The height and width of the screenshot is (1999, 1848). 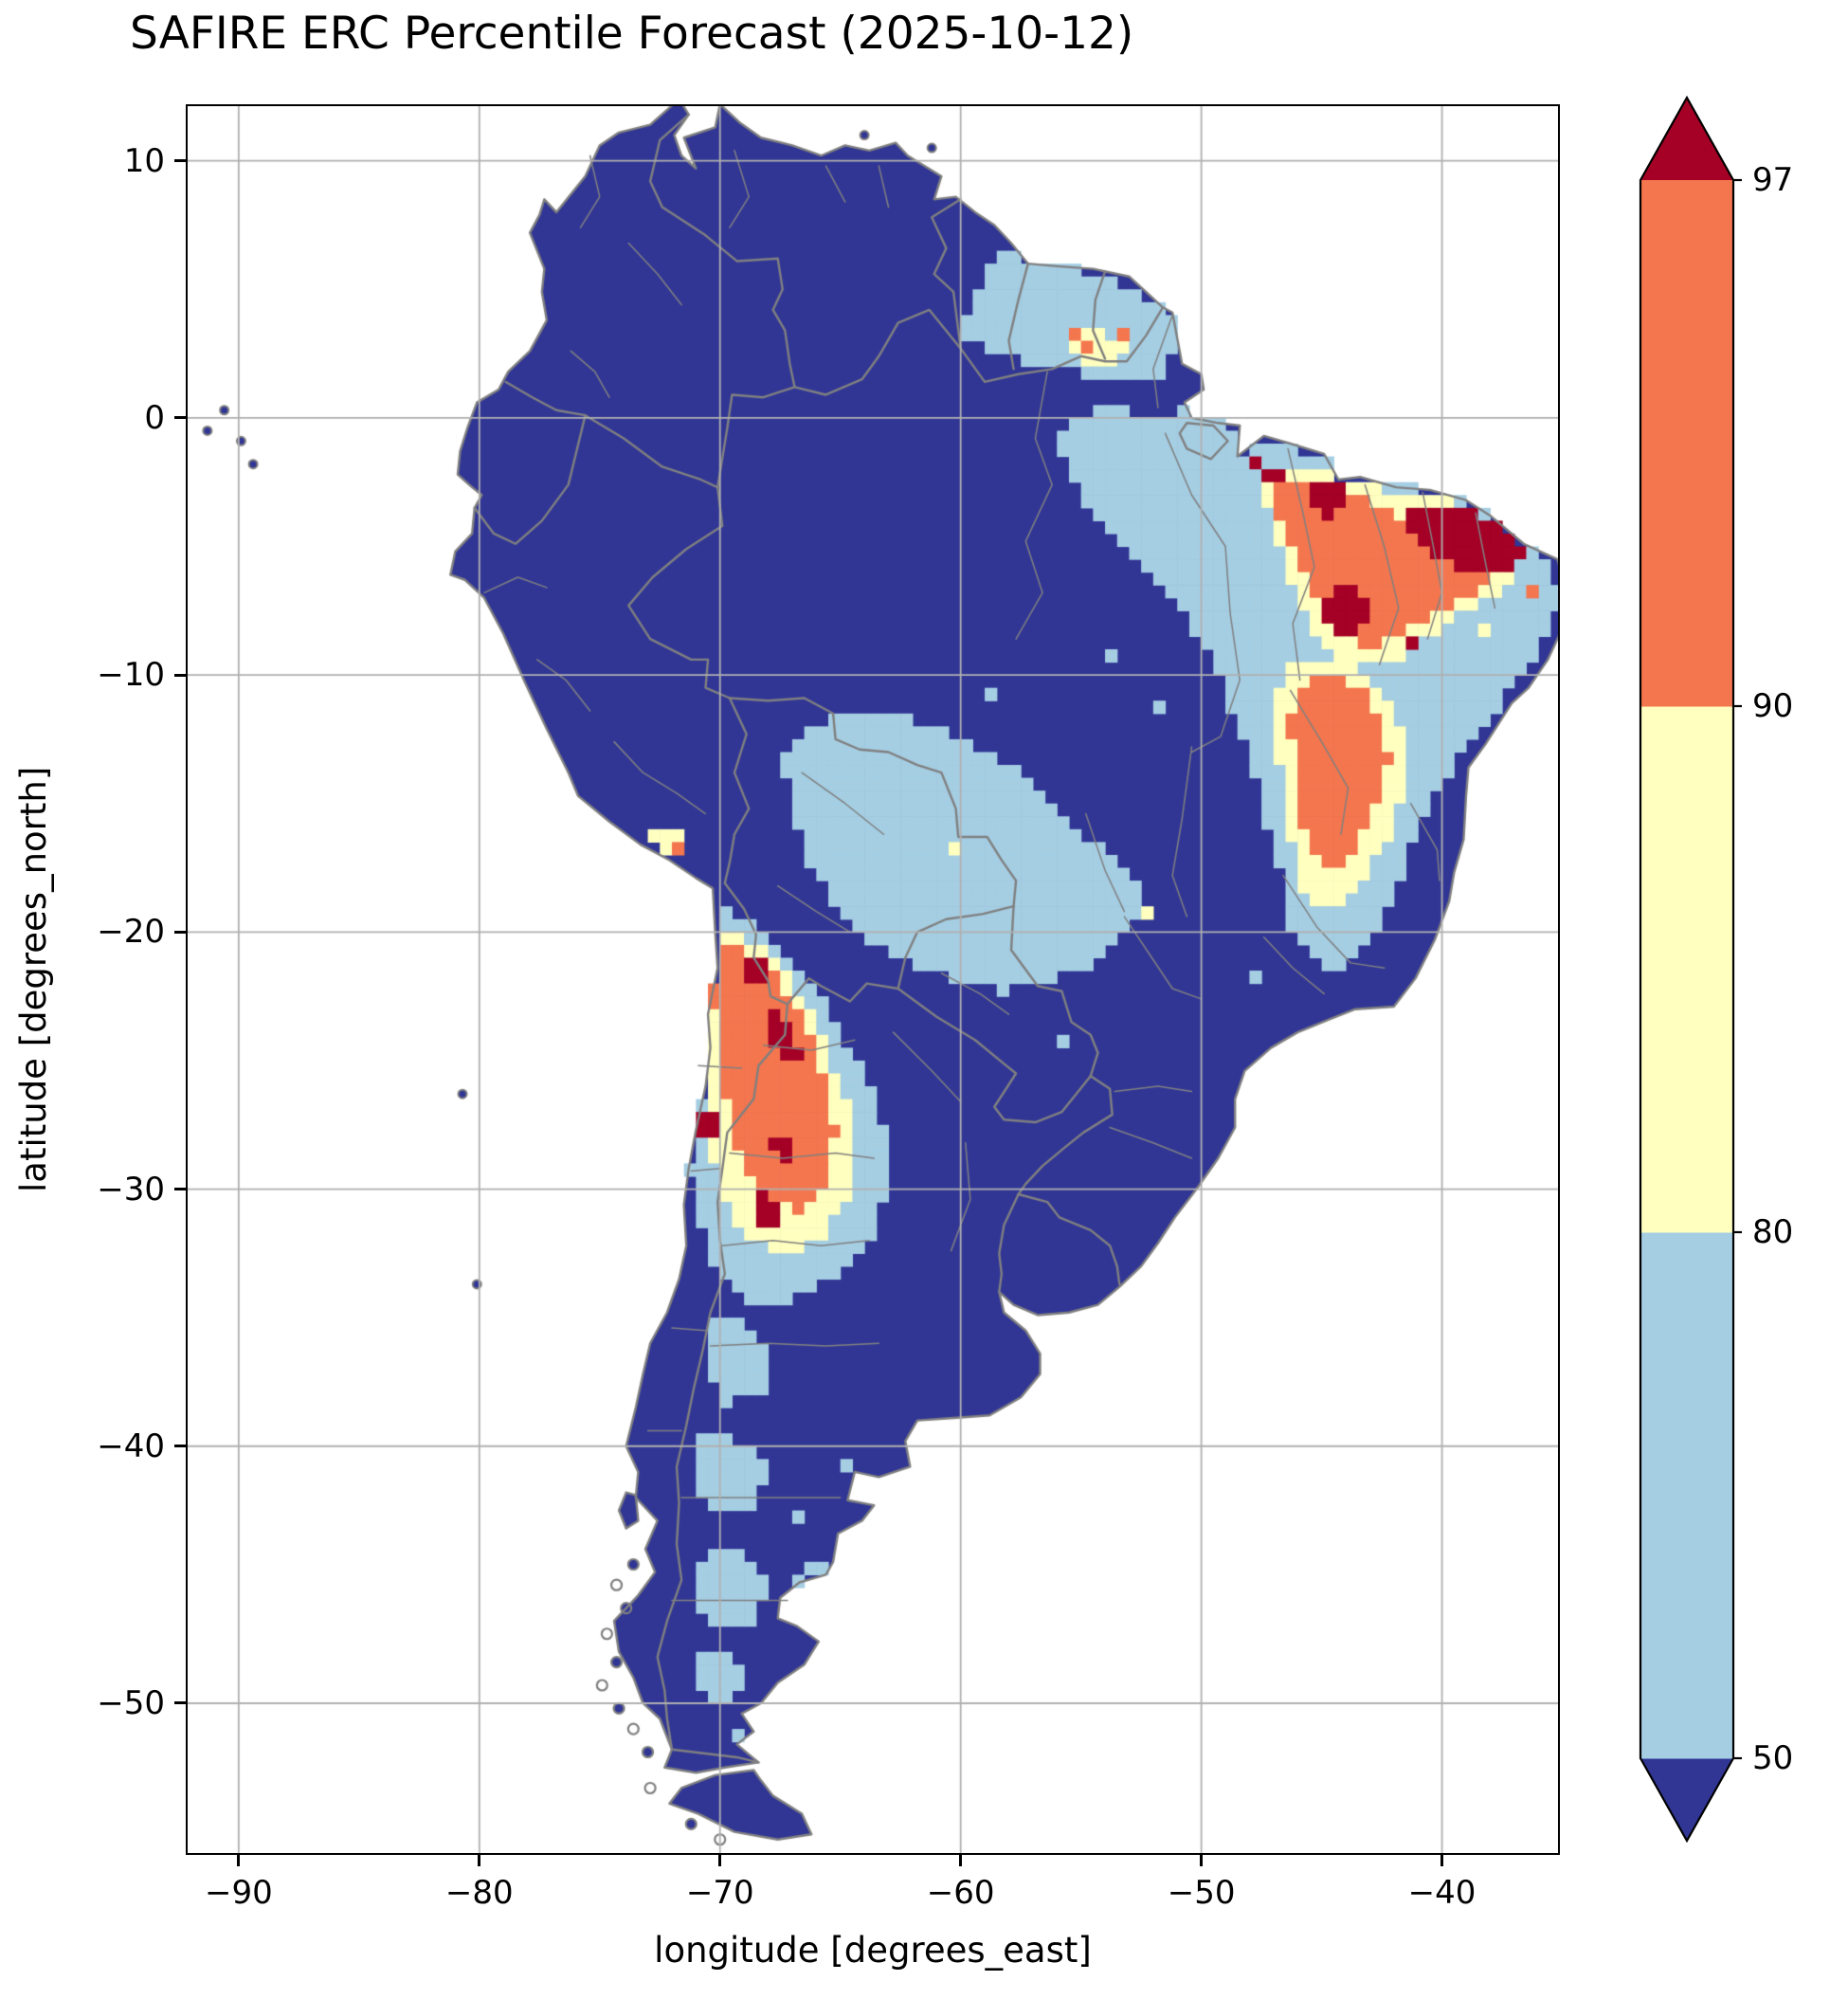 I want to click on y-tick-label: −10, so click(x=131, y=676).